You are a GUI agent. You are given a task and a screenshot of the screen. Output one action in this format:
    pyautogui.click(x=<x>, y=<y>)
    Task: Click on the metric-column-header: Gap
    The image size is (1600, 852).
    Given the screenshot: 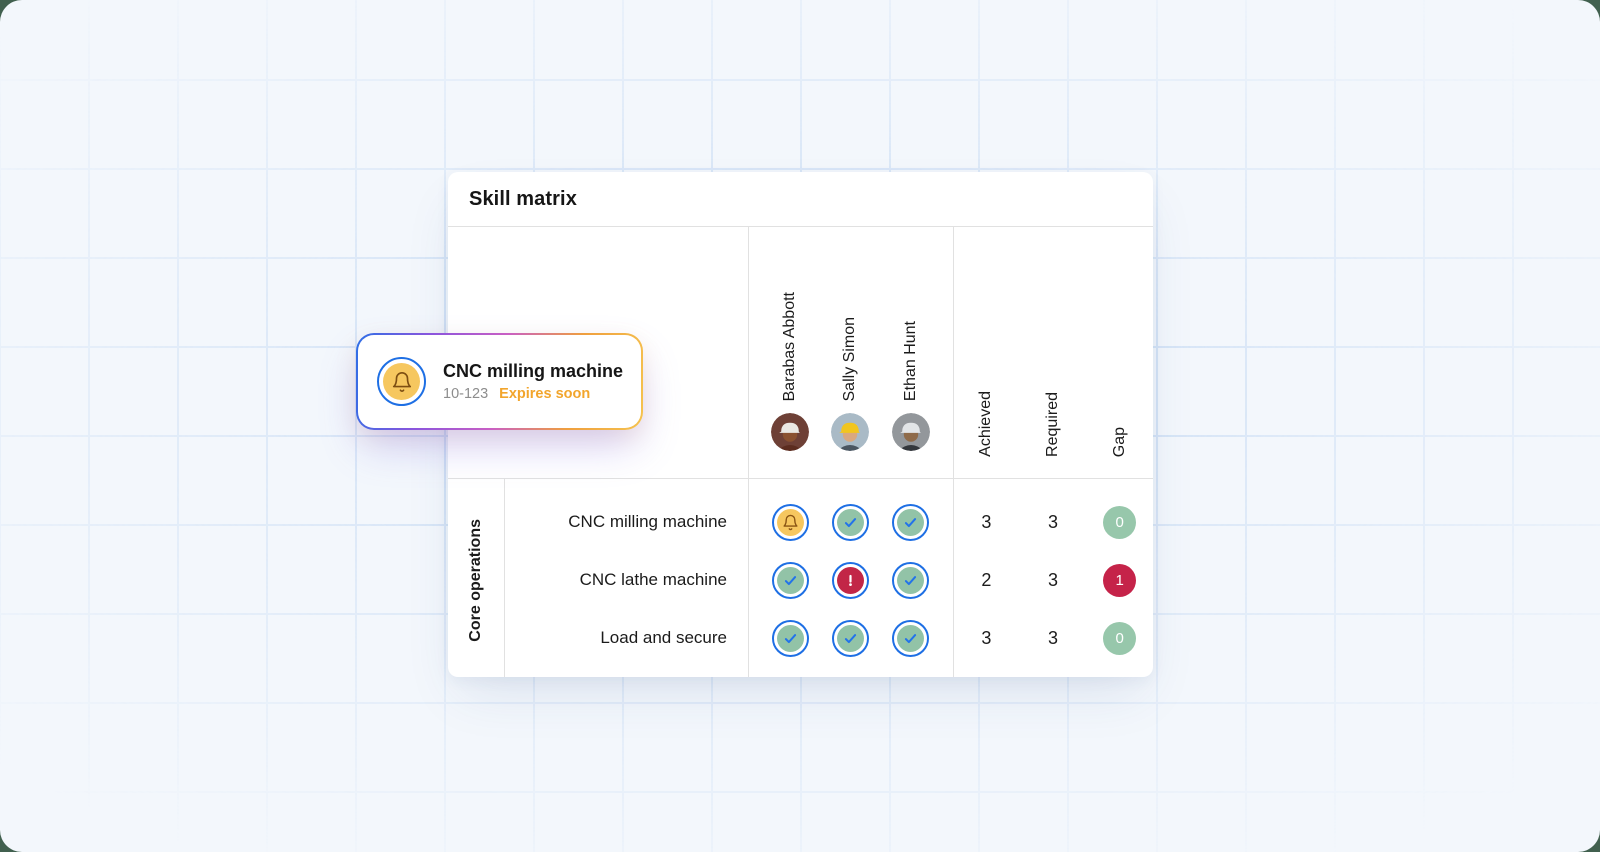 What is the action you would take?
    pyautogui.click(x=1119, y=352)
    